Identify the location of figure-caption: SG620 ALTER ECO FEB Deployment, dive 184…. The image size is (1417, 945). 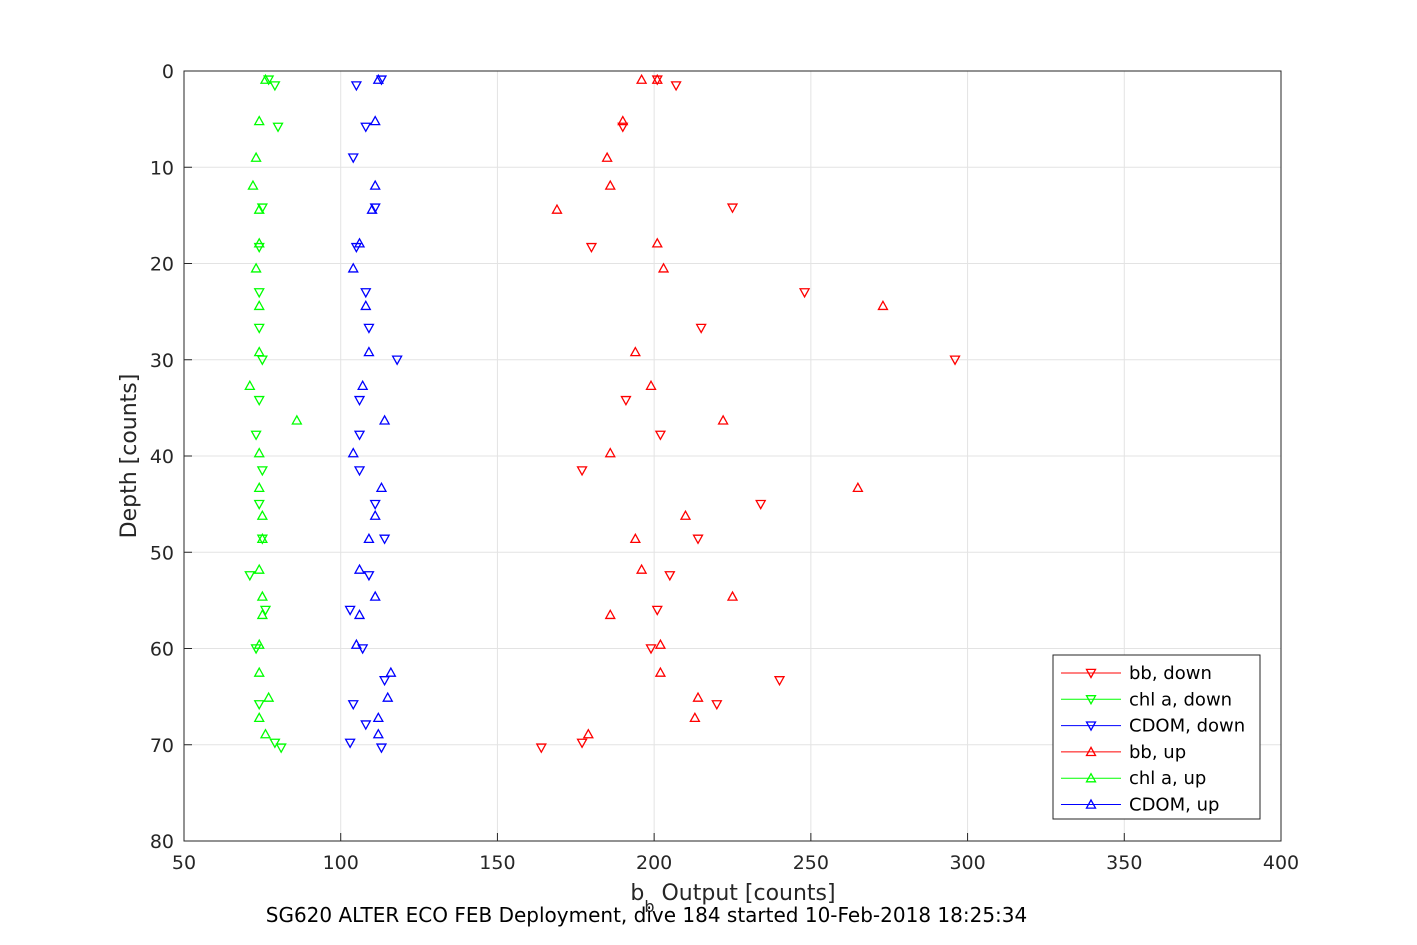
(646, 915).